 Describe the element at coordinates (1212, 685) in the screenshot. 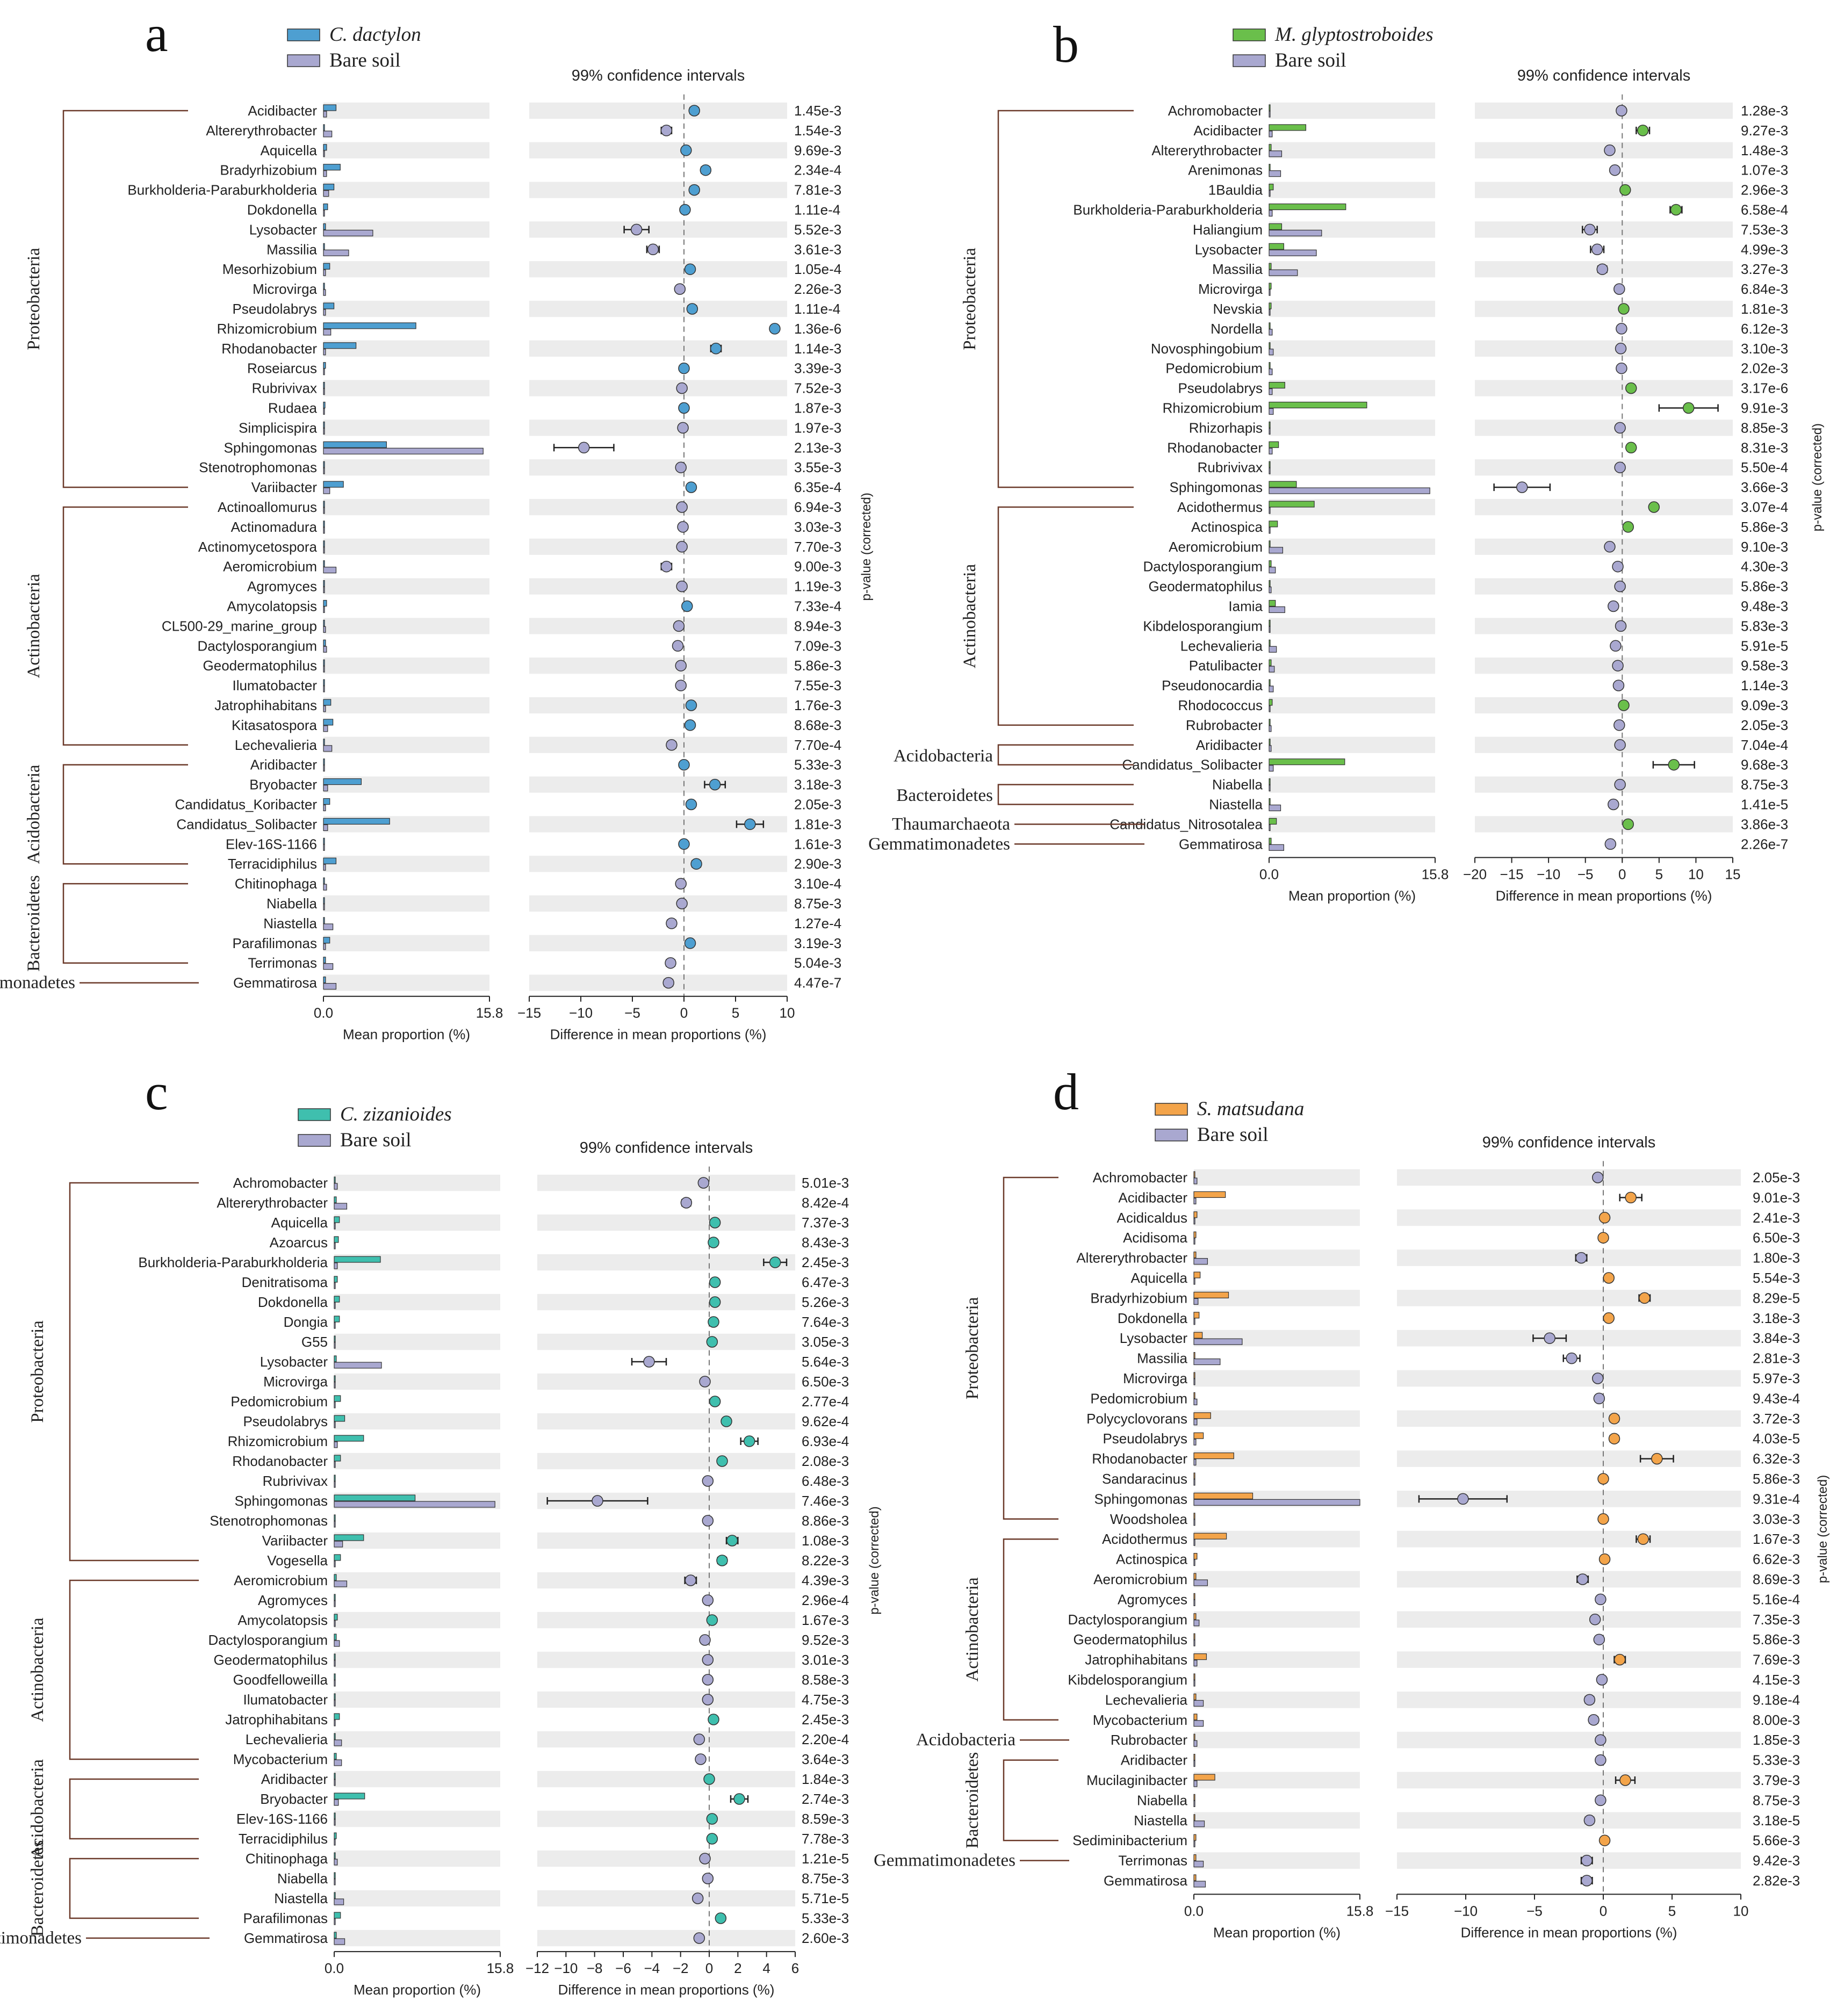

I see `genus-label: Pseudonocardia` at that location.